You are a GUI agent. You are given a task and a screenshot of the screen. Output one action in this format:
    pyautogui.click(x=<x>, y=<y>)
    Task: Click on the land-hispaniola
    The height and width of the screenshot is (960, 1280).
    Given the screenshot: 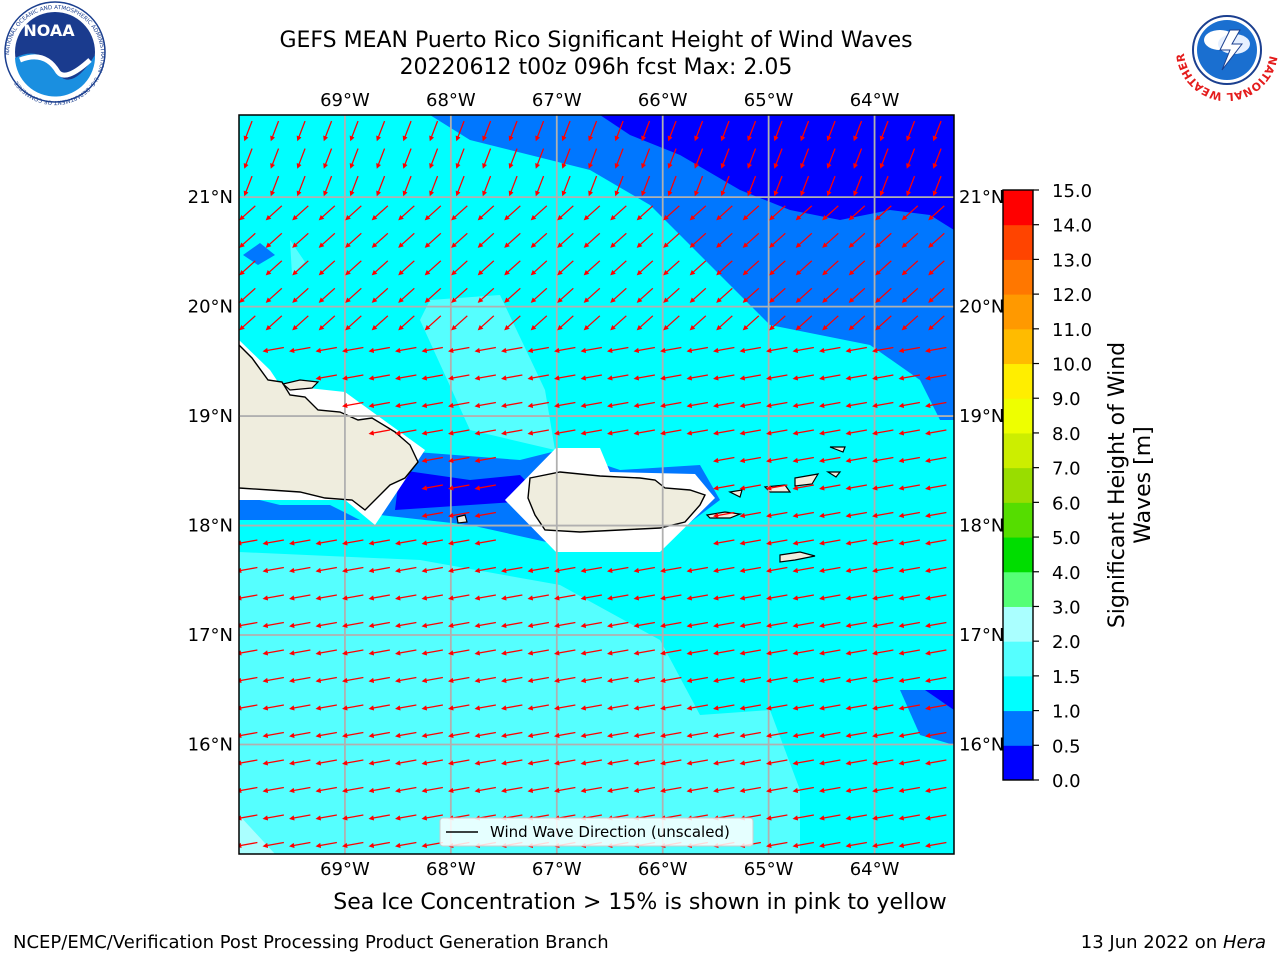 What is the action you would take?
    pyautogui.click(x=329, y=427)
    